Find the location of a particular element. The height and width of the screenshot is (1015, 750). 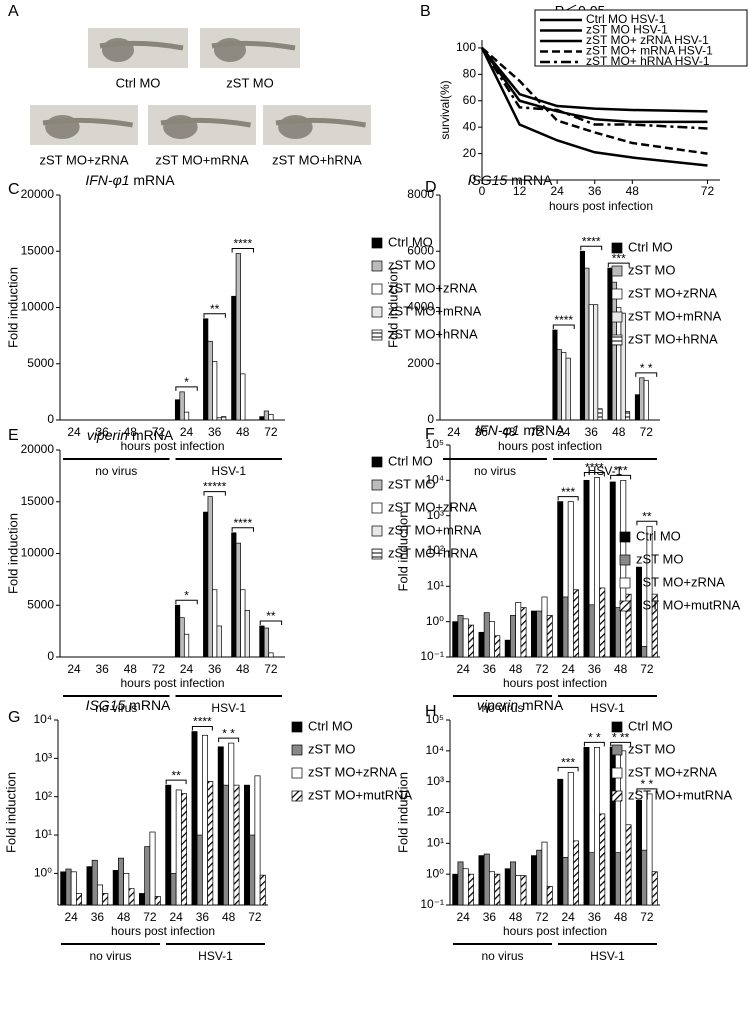

panel-label: B is located at coordinates (425, 11).